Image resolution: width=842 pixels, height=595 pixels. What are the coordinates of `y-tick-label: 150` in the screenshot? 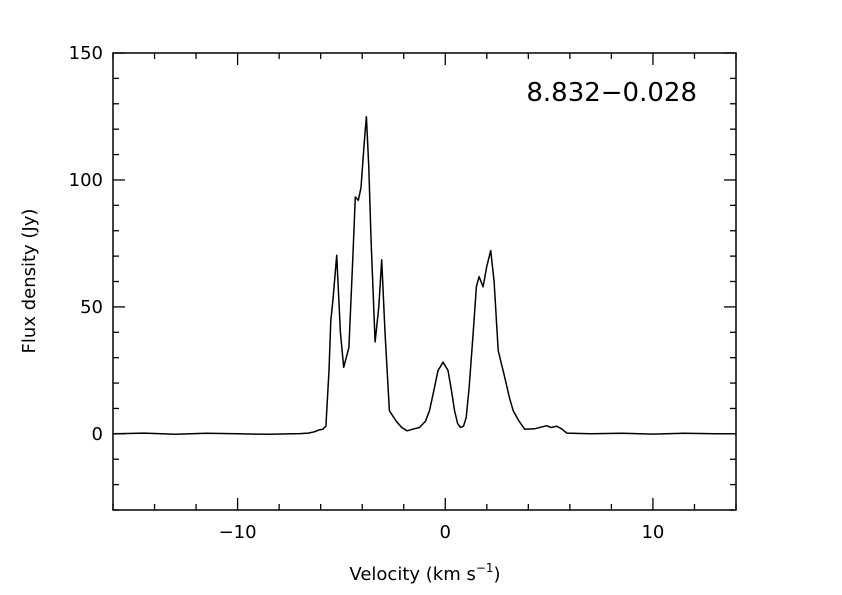 It's located at (86, 53).